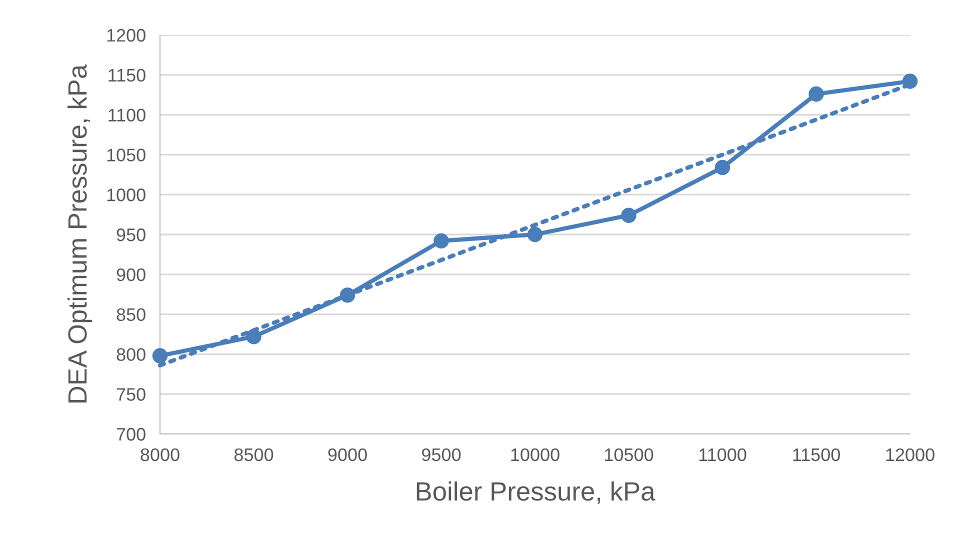 This screenshot has width=959, height=556. Describe the element at coordinates (441, 455) in the screenshot. I see `x-tick-label: 9500` at that location.